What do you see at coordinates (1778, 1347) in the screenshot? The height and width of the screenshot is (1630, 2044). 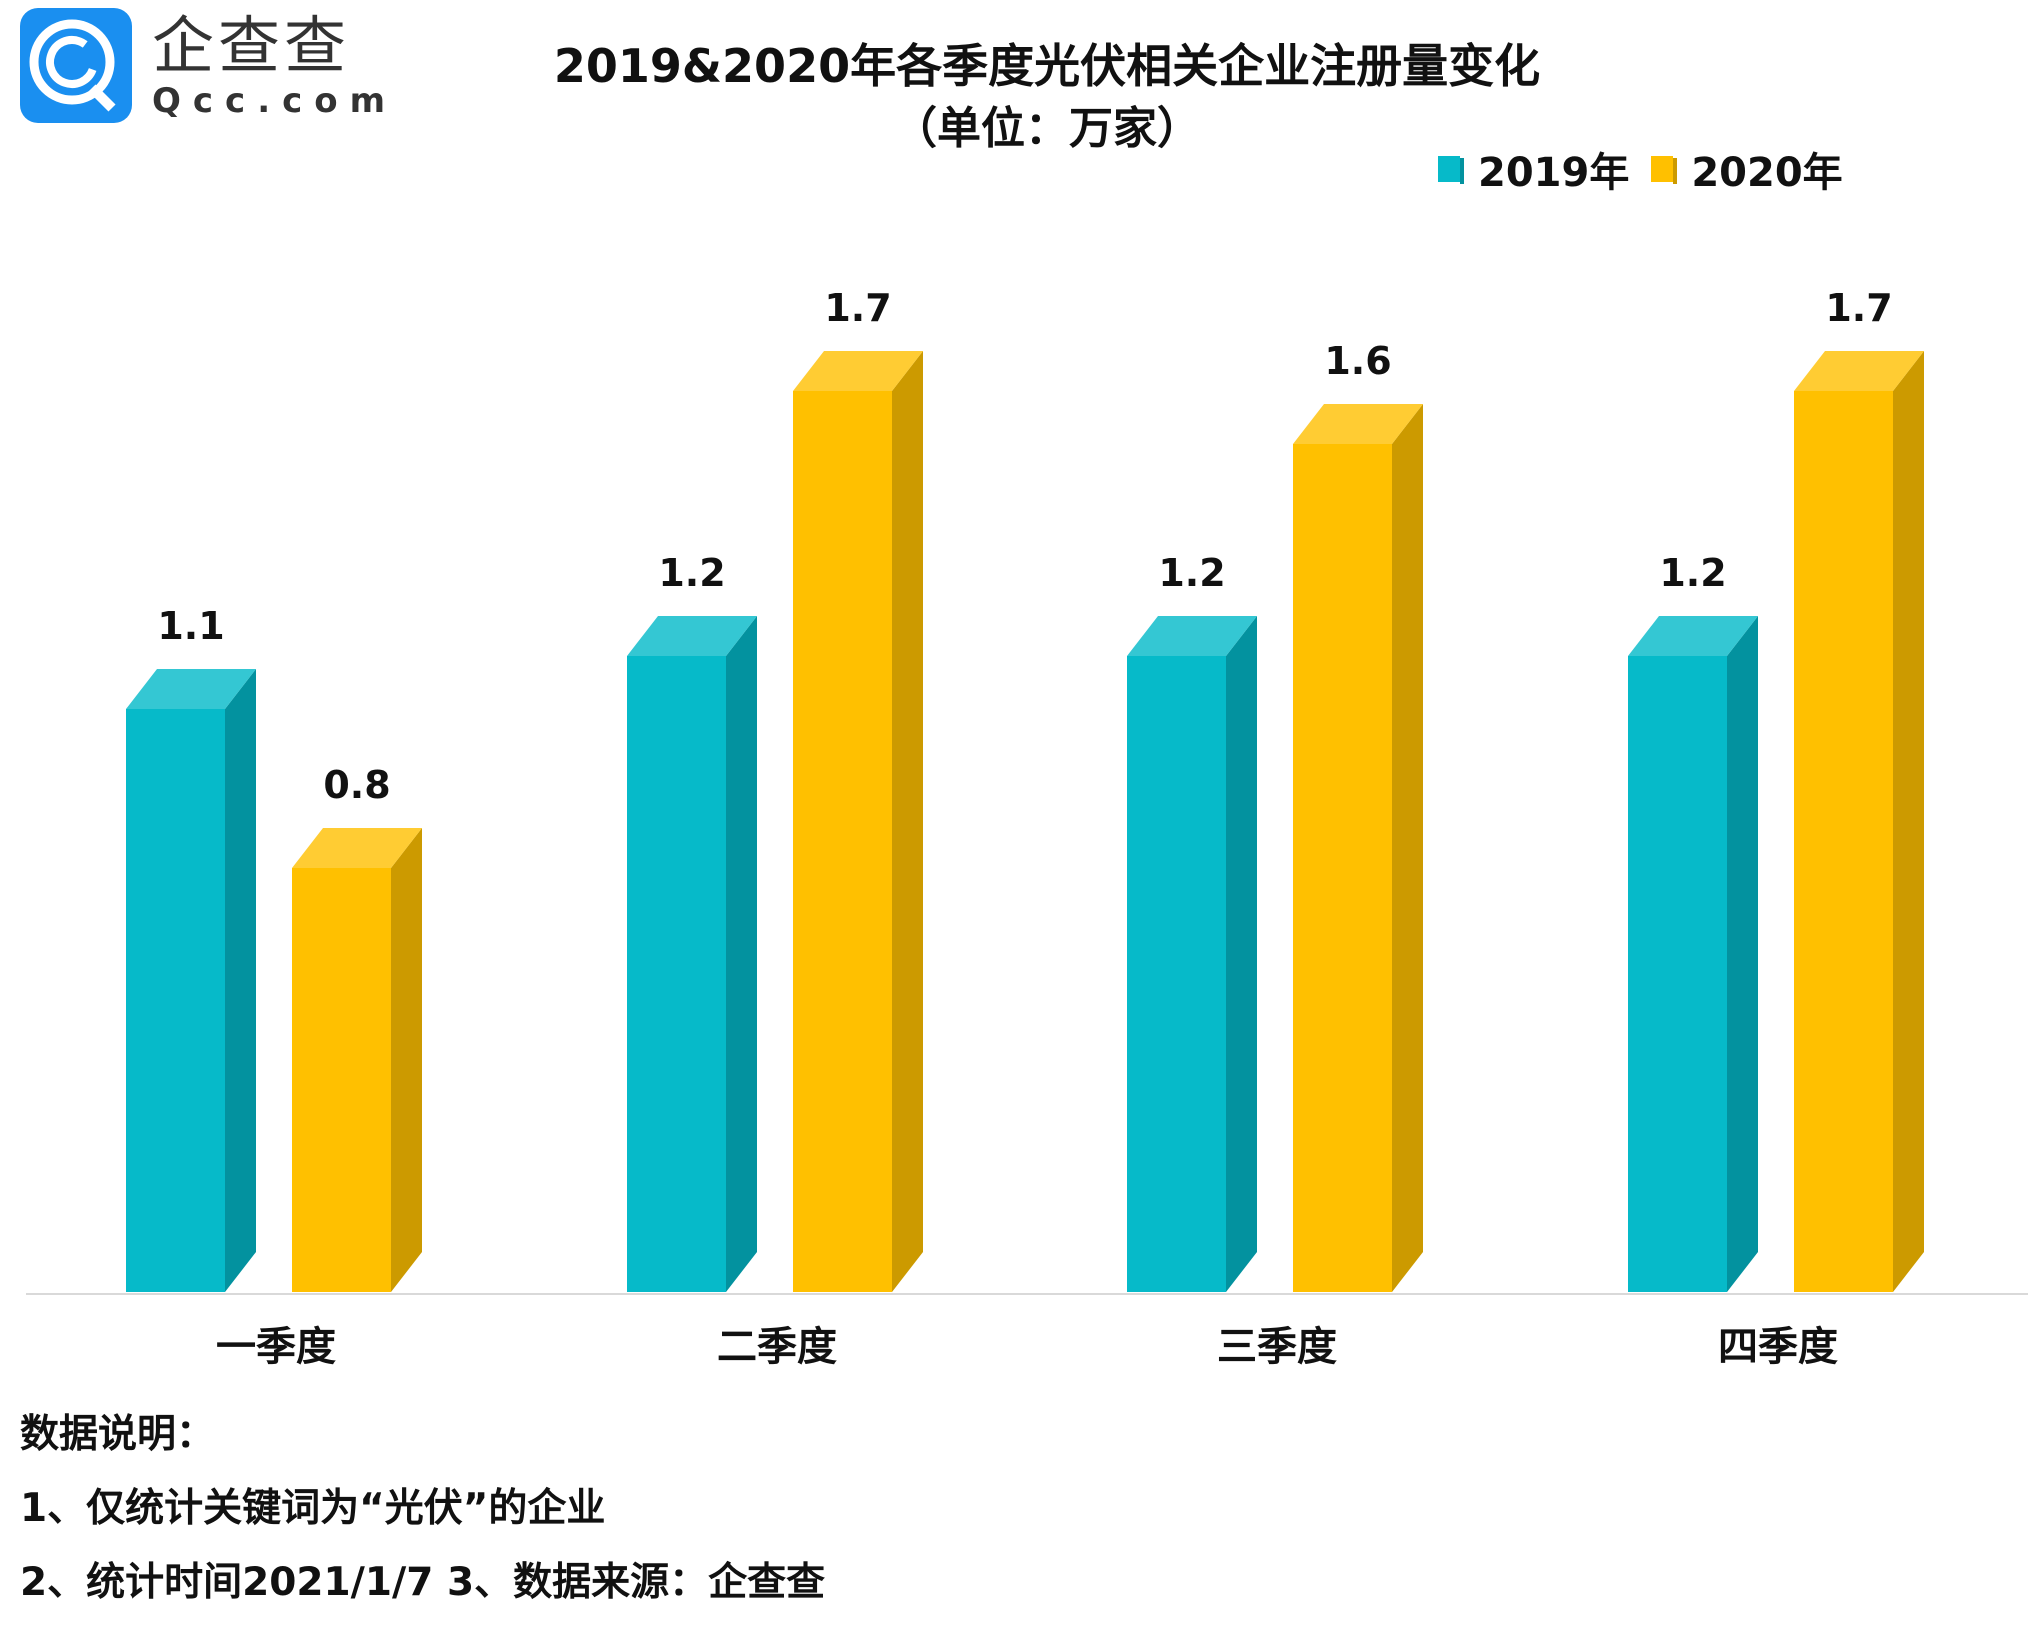 I see `category-label-3: 四季度` at bounding box center [1778, 1347].